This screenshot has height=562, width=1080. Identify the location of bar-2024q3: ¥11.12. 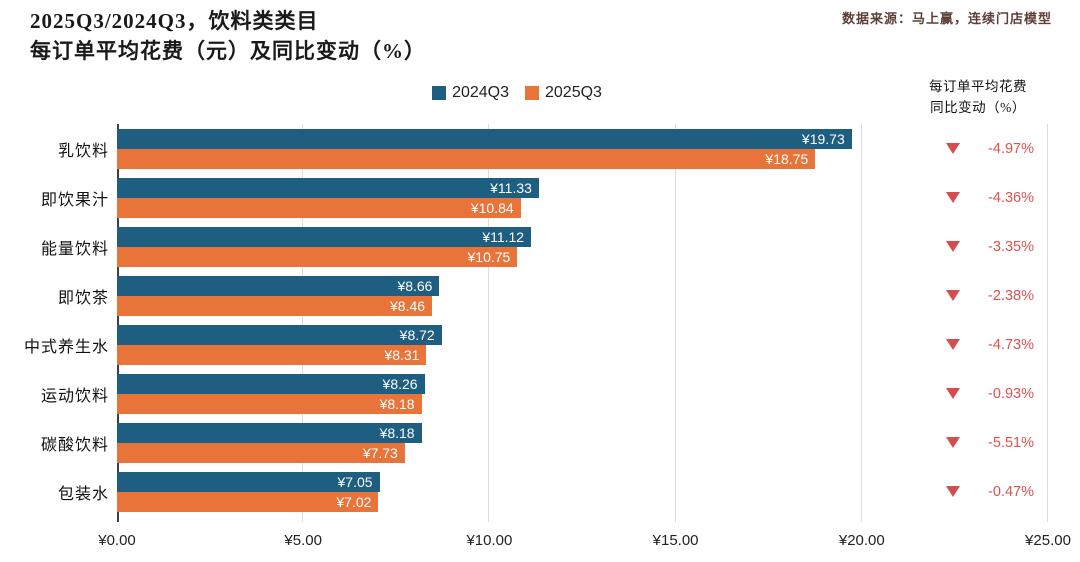
(324, 236).